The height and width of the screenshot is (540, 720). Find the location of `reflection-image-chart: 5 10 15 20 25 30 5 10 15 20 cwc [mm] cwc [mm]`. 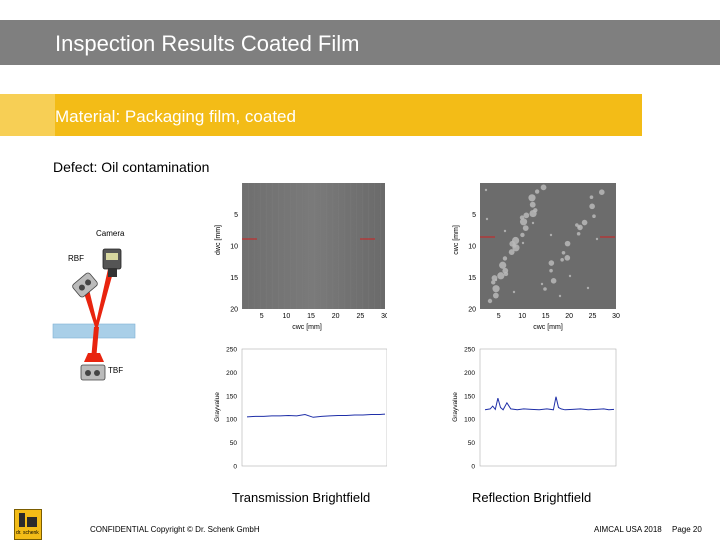

reflection-image-chart: 5 10 15 20 25 30 5 10 15 20 cwc [mm] cwc [mm] is located at coordinates (536, 257).